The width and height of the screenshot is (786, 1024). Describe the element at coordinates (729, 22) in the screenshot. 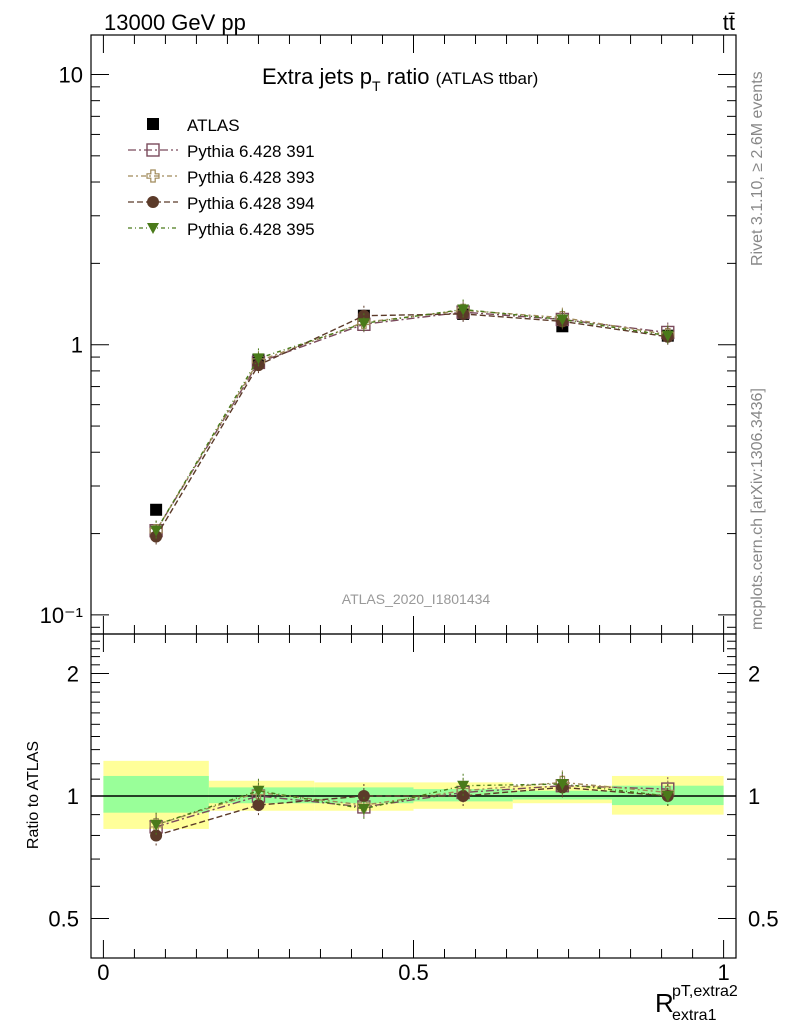

I see `process-label: tt̄` at that location.